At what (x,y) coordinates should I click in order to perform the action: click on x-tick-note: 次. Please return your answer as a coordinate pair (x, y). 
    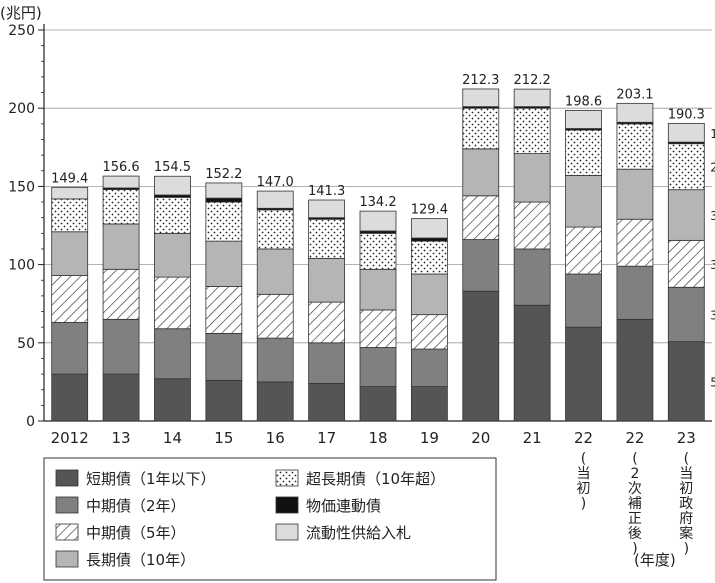
    Looking at the image, I should click on (635, 489).